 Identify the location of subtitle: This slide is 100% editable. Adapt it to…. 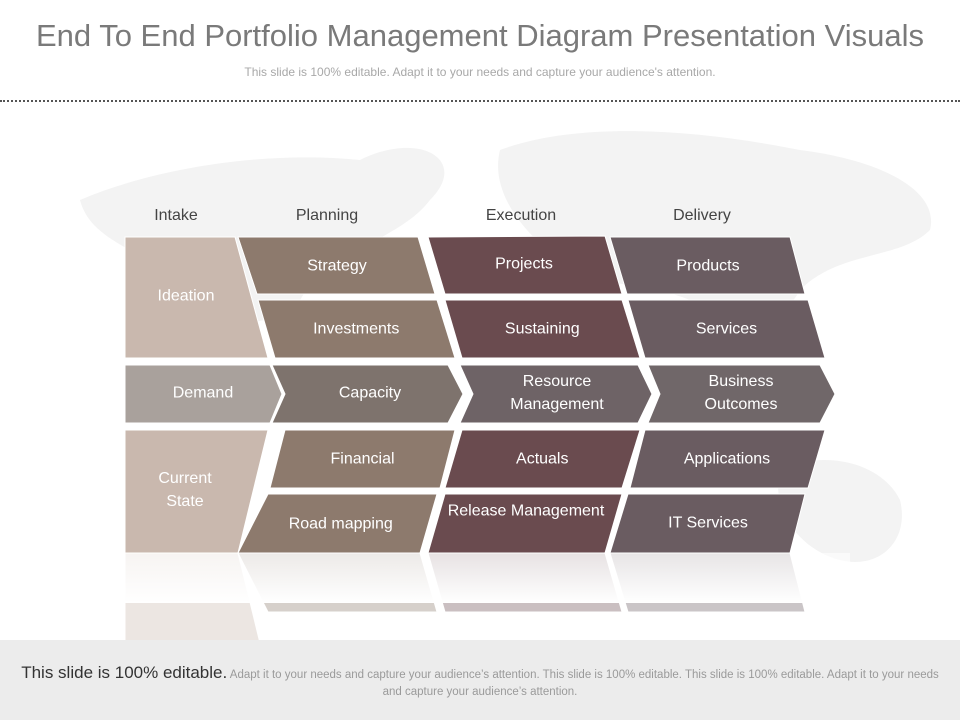
(480, 72).